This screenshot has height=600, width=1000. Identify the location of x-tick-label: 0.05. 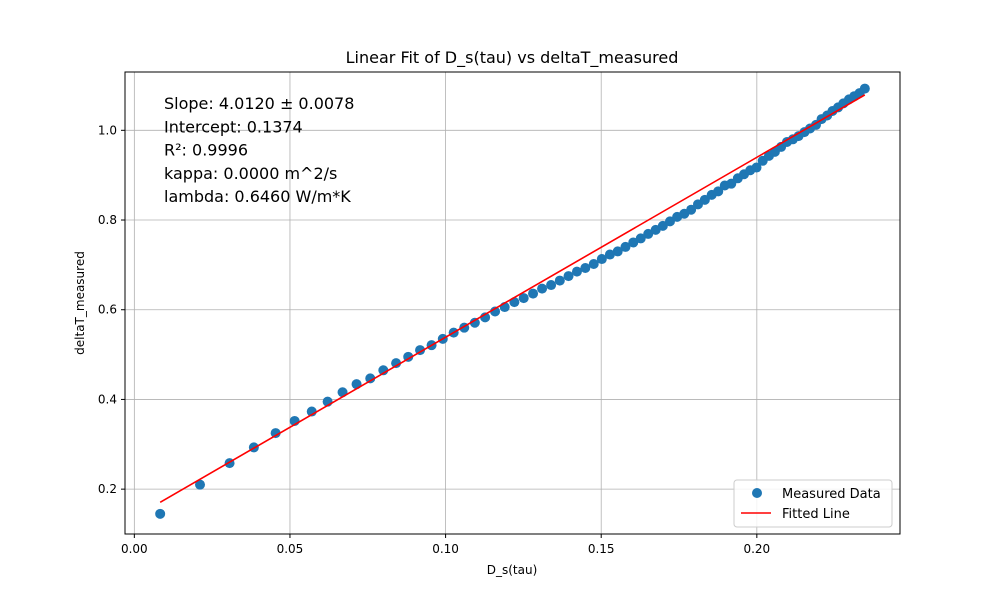
(290, 549).